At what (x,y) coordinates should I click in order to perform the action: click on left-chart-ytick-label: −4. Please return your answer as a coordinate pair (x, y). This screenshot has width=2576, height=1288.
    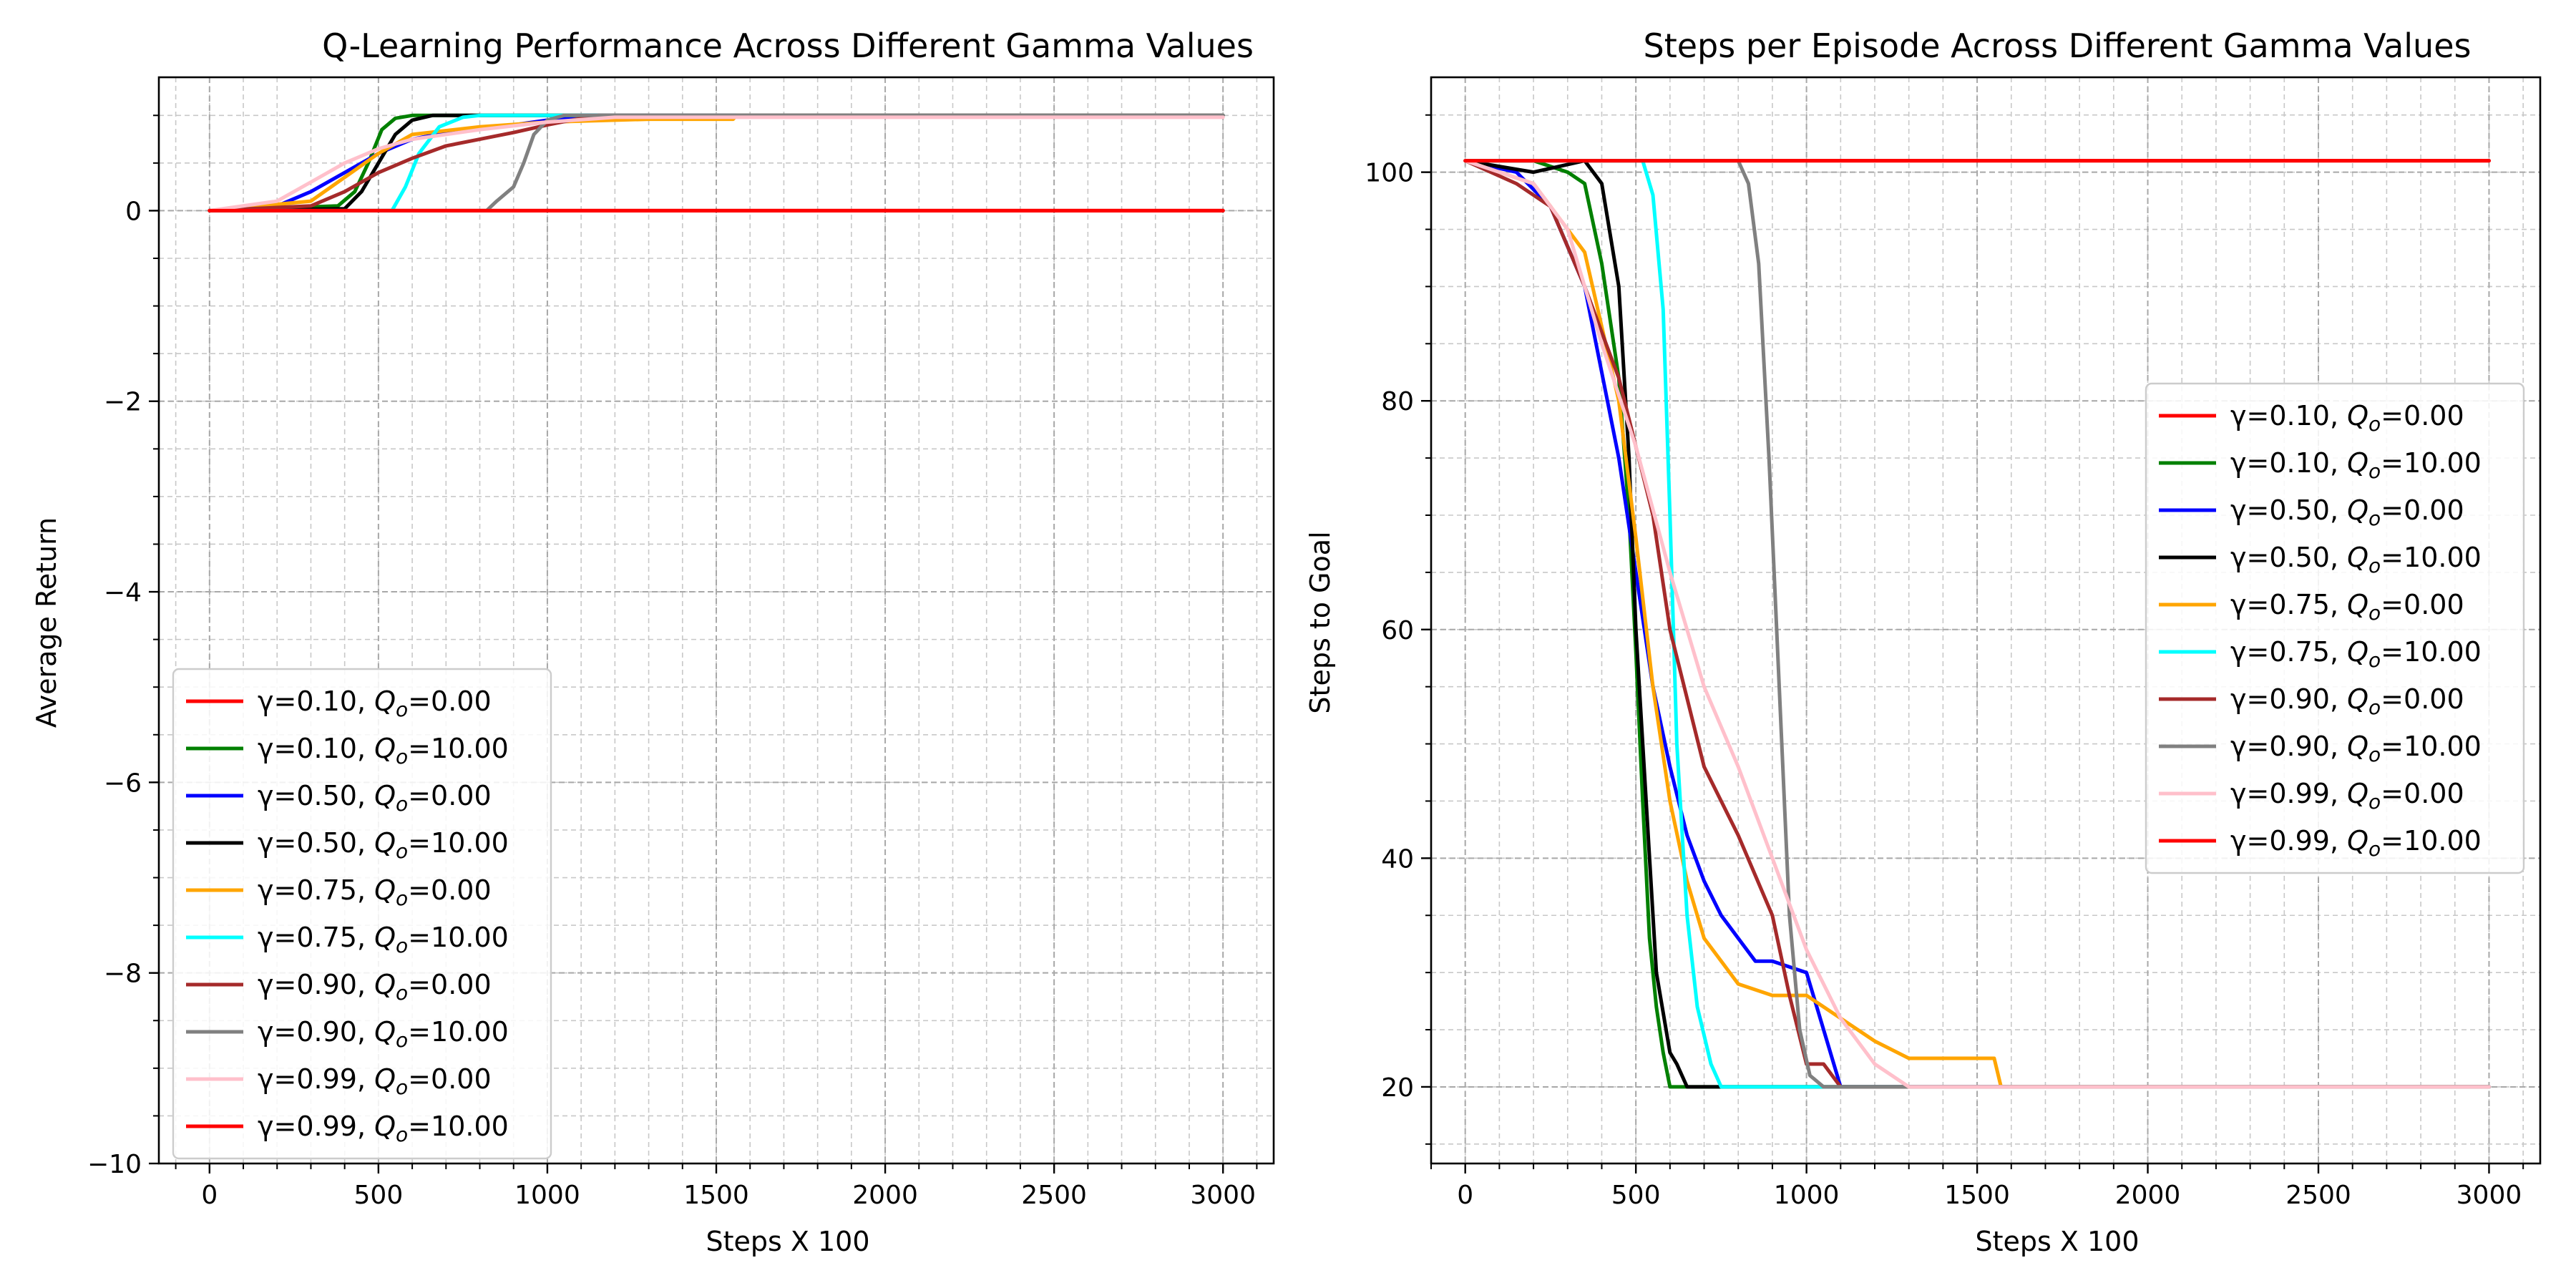
    Looking at the image, I should click on (123, 593).